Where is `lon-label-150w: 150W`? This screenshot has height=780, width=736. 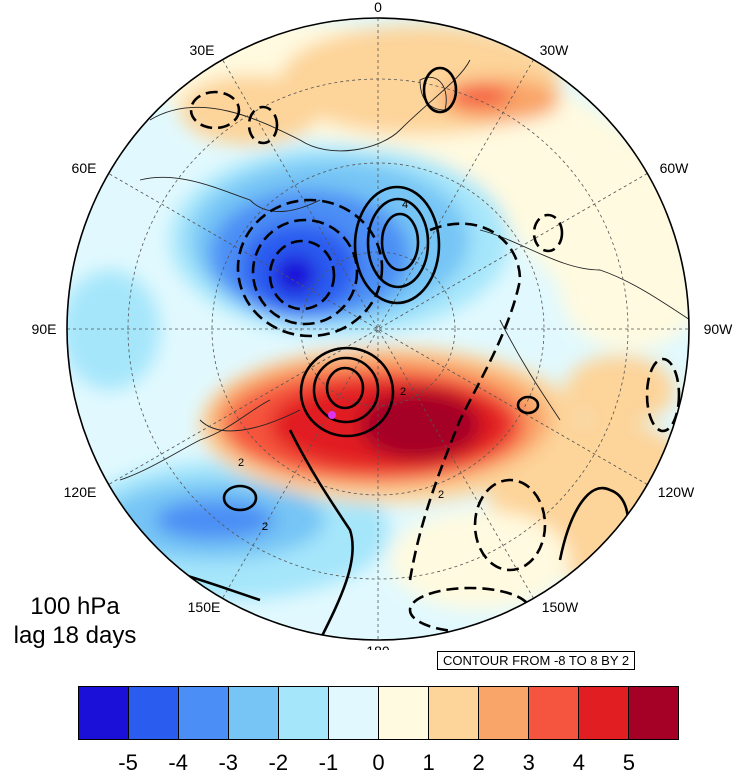 lon-label-150w: 150W is located at coordinates (560, 607).